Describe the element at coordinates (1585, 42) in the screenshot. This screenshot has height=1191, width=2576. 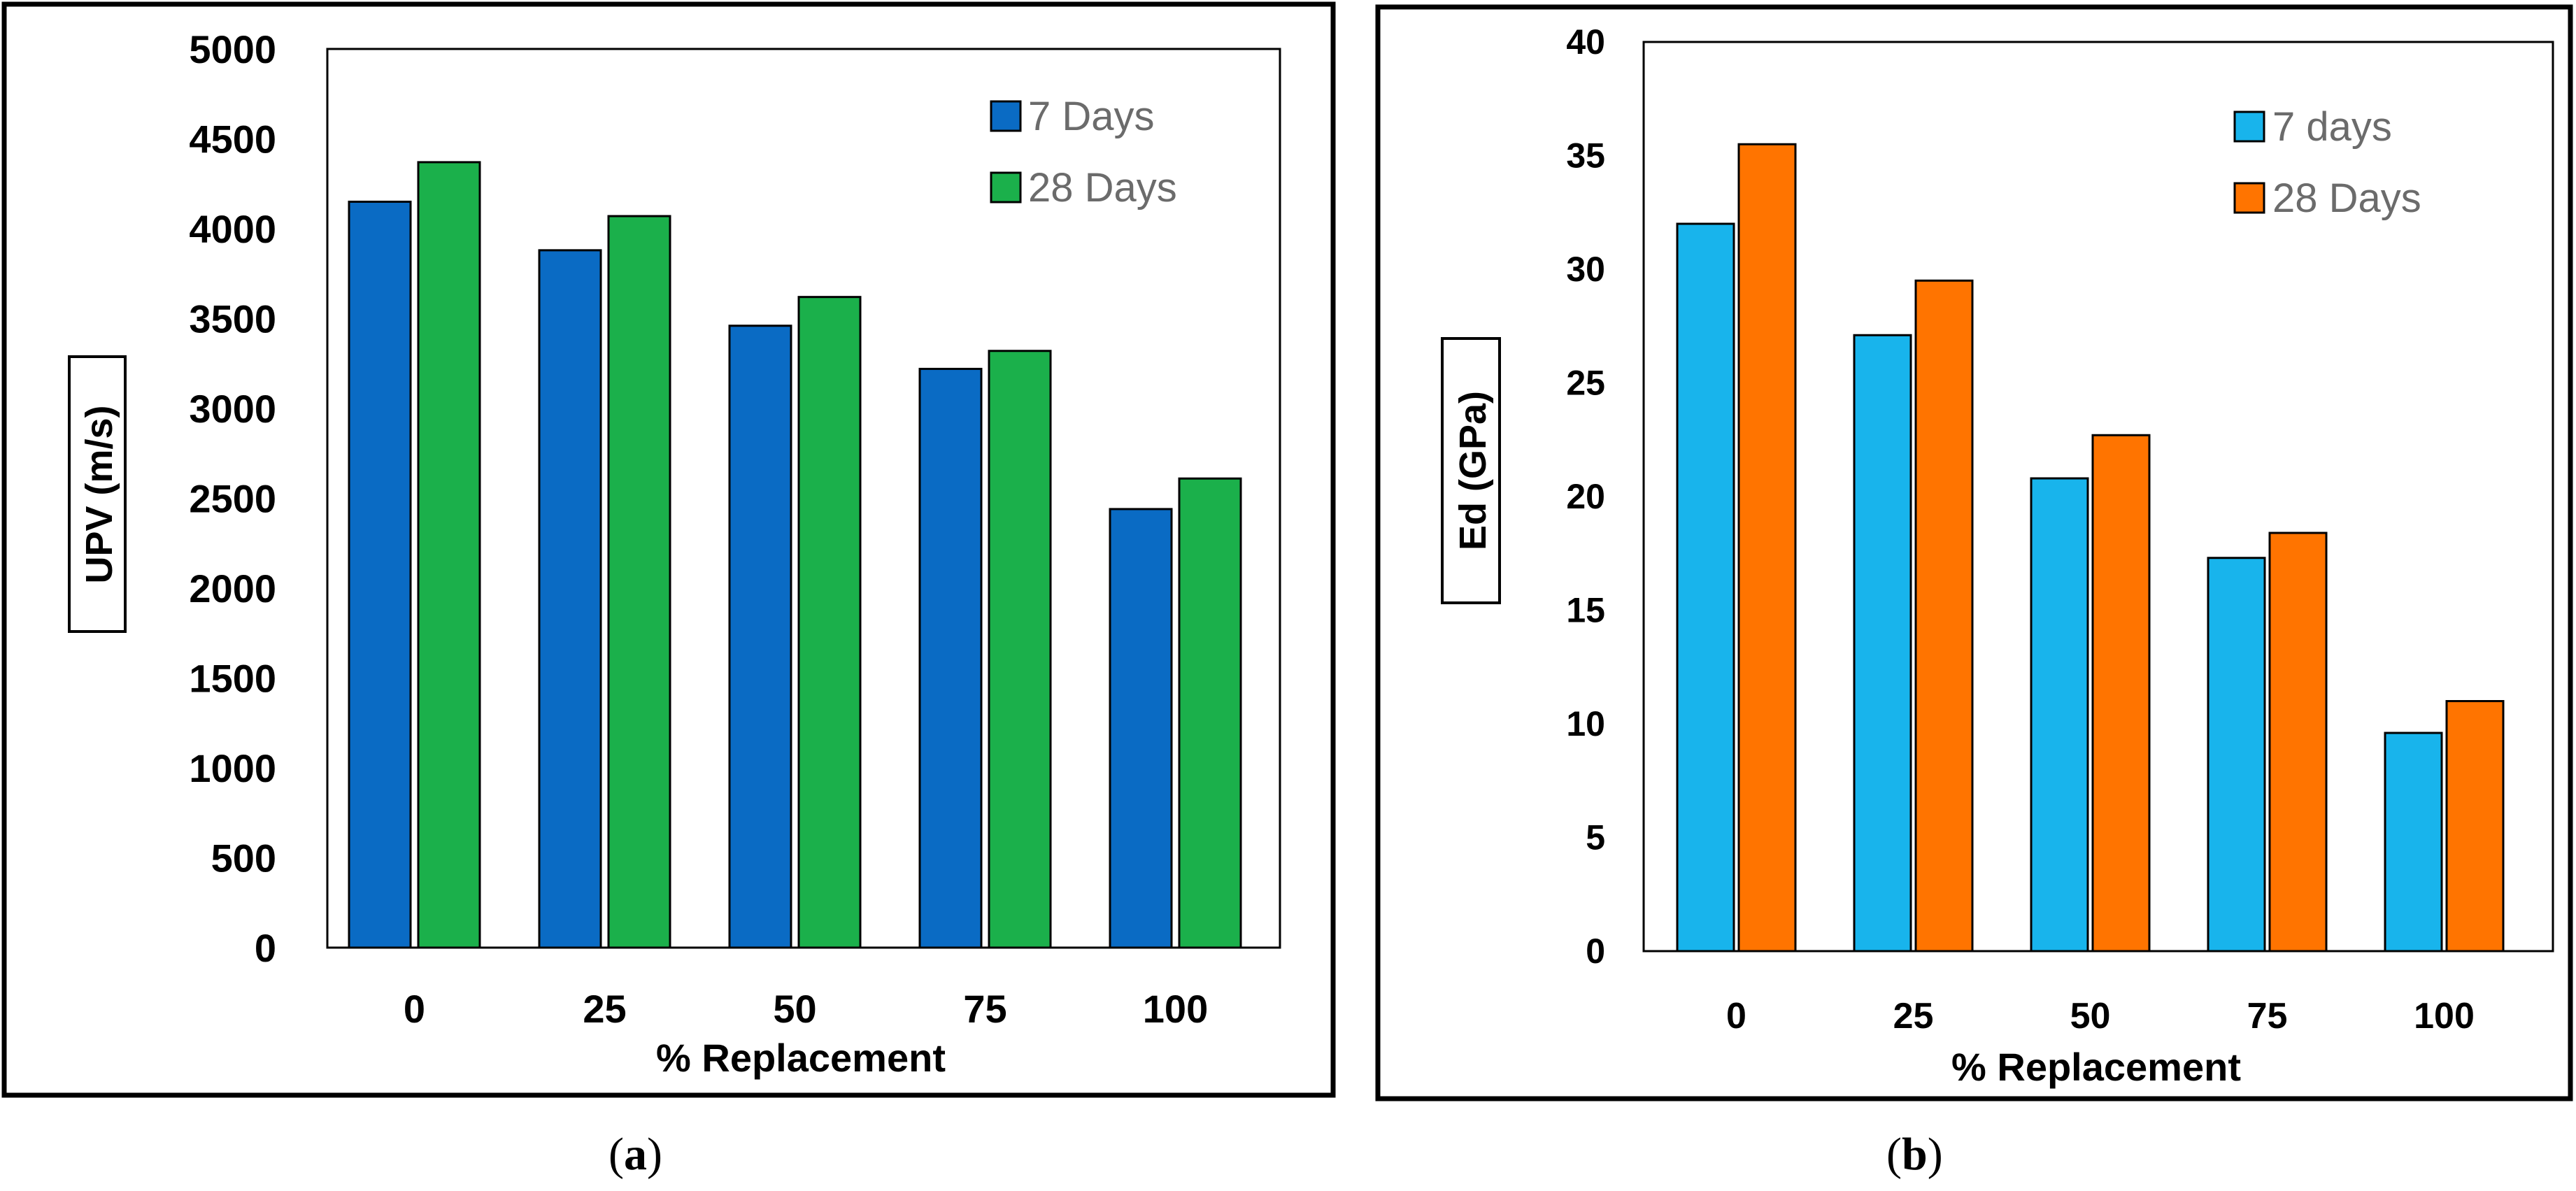
I see `panel-b-y-tick-label: 40` at that location.